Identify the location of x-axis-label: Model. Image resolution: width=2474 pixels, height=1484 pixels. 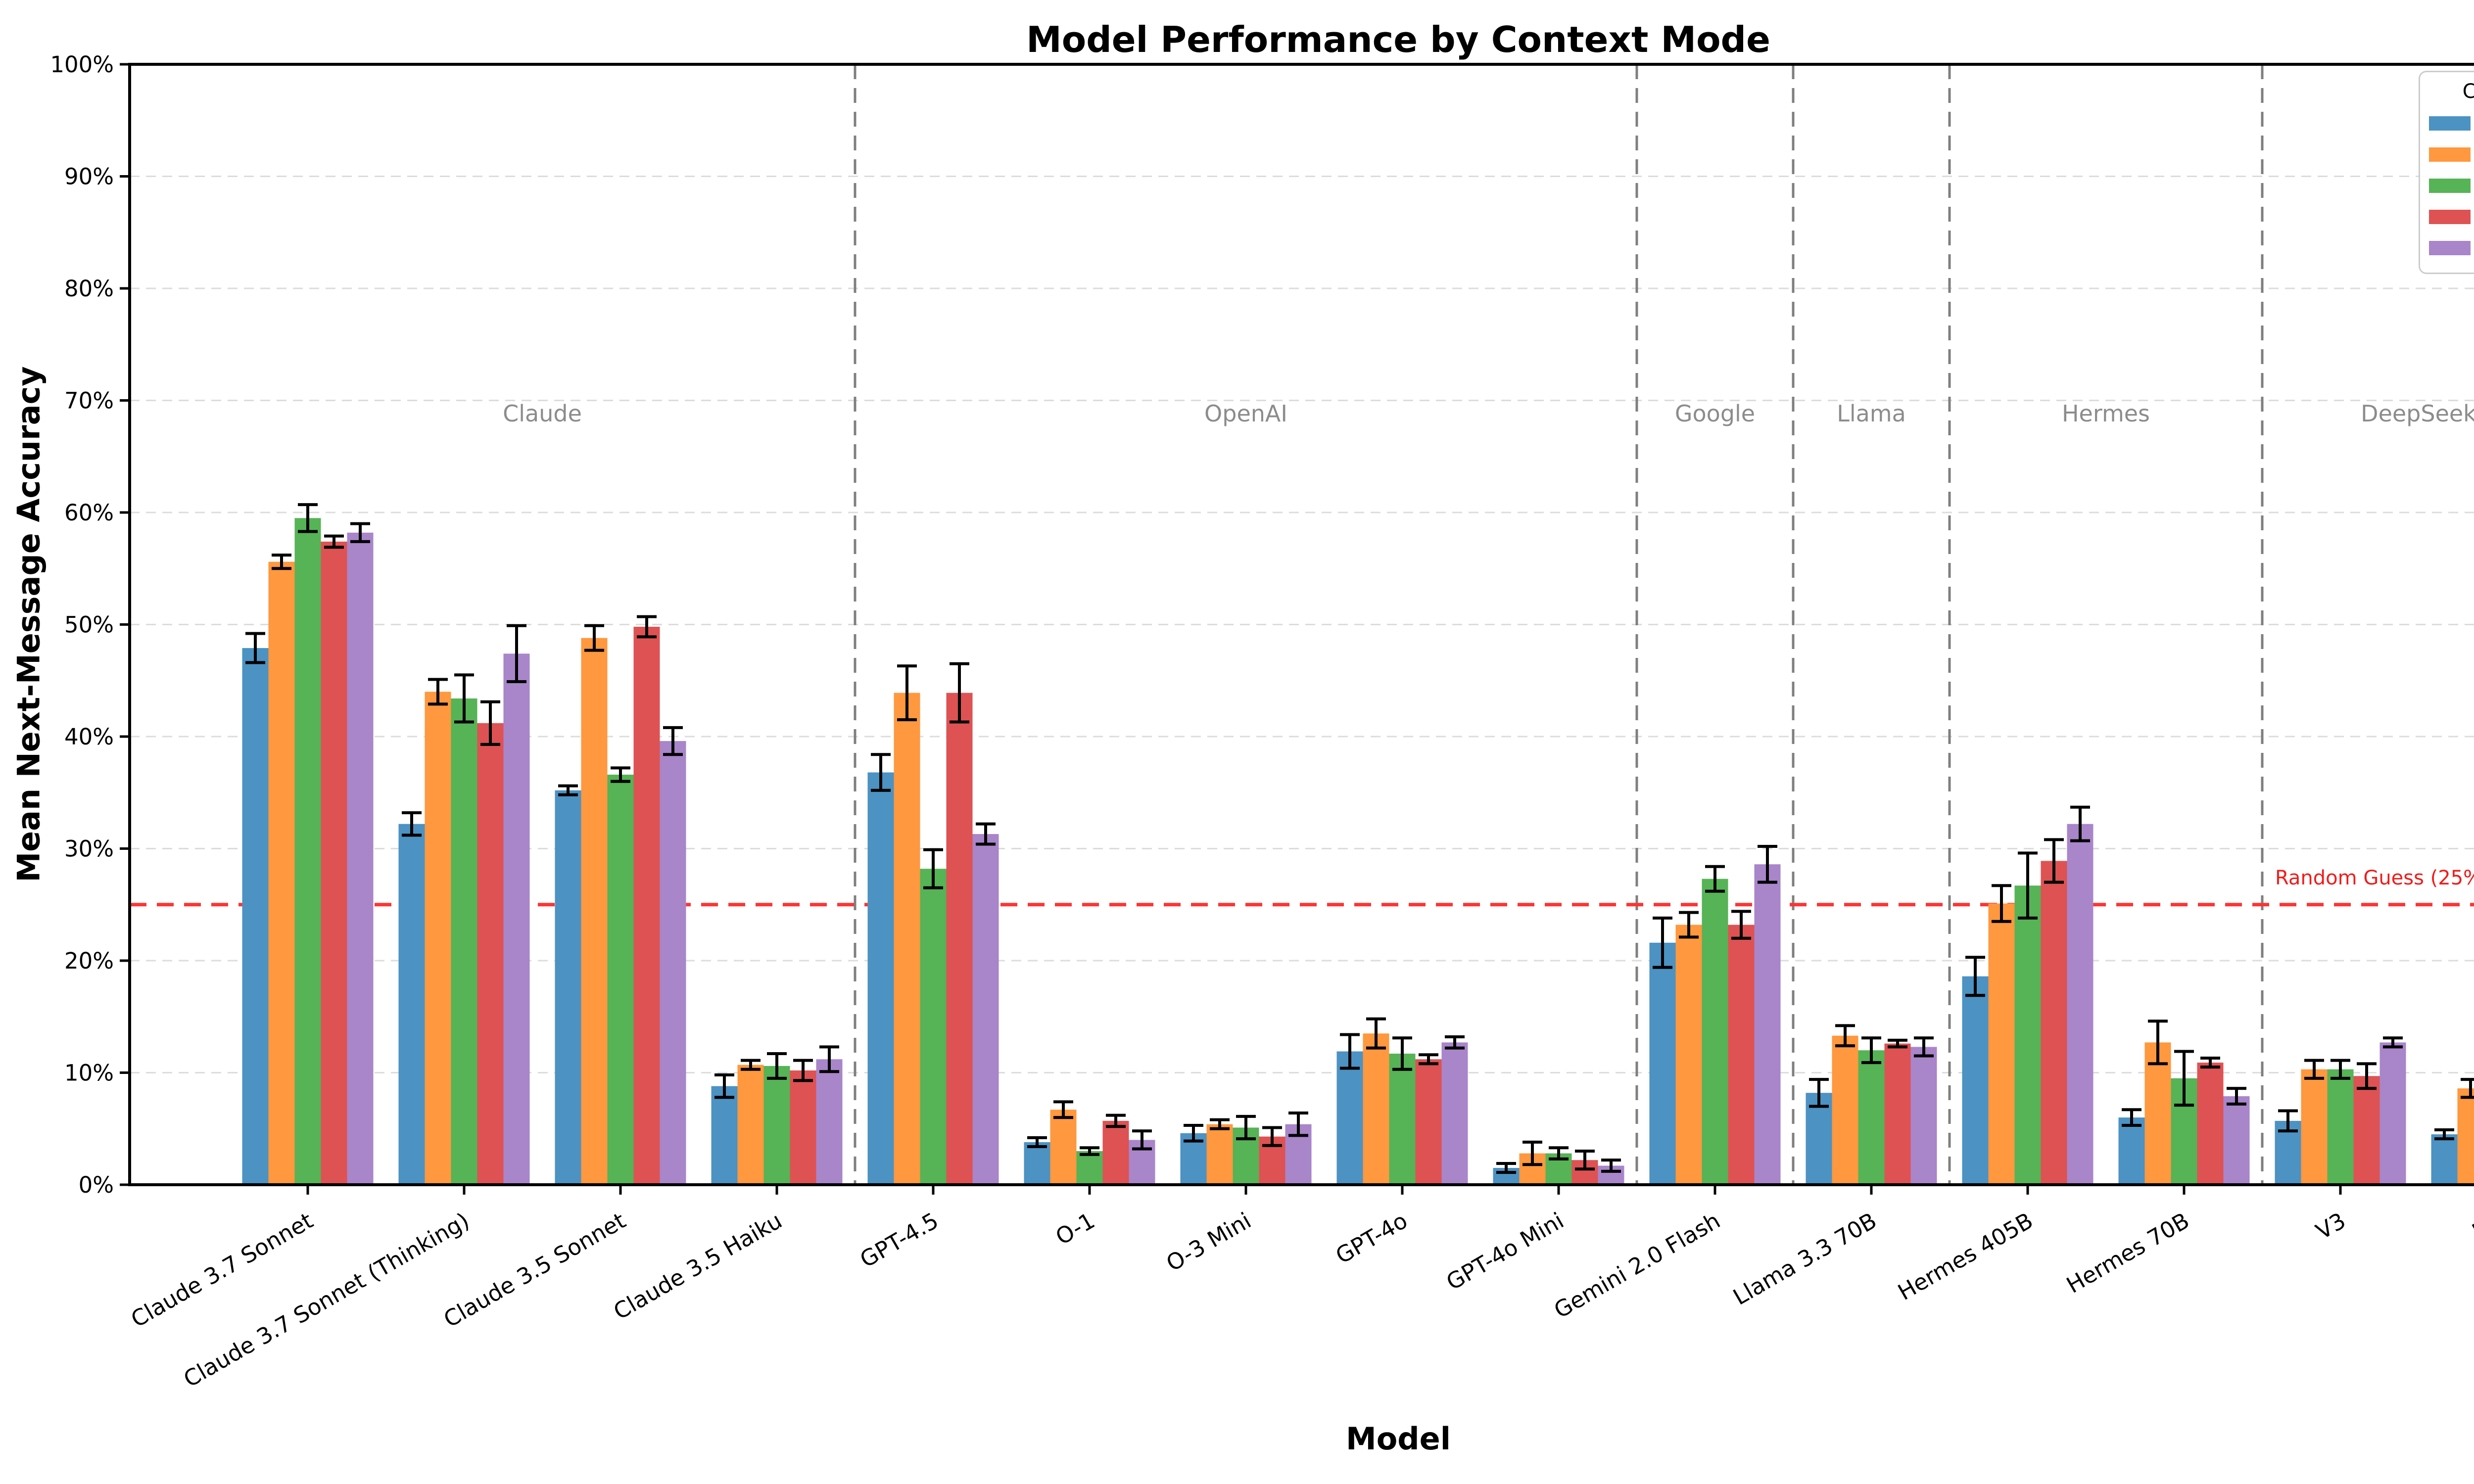
(1398, 1439).